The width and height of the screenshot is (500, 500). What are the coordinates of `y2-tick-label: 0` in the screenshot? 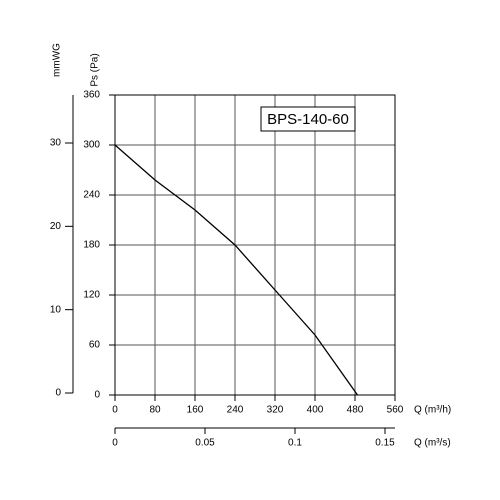 It's located at (58, 393).